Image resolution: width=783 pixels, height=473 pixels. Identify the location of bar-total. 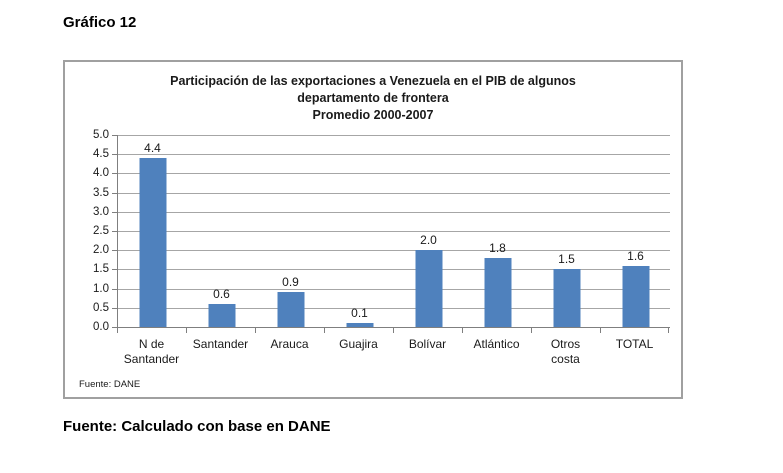
(635, 296).